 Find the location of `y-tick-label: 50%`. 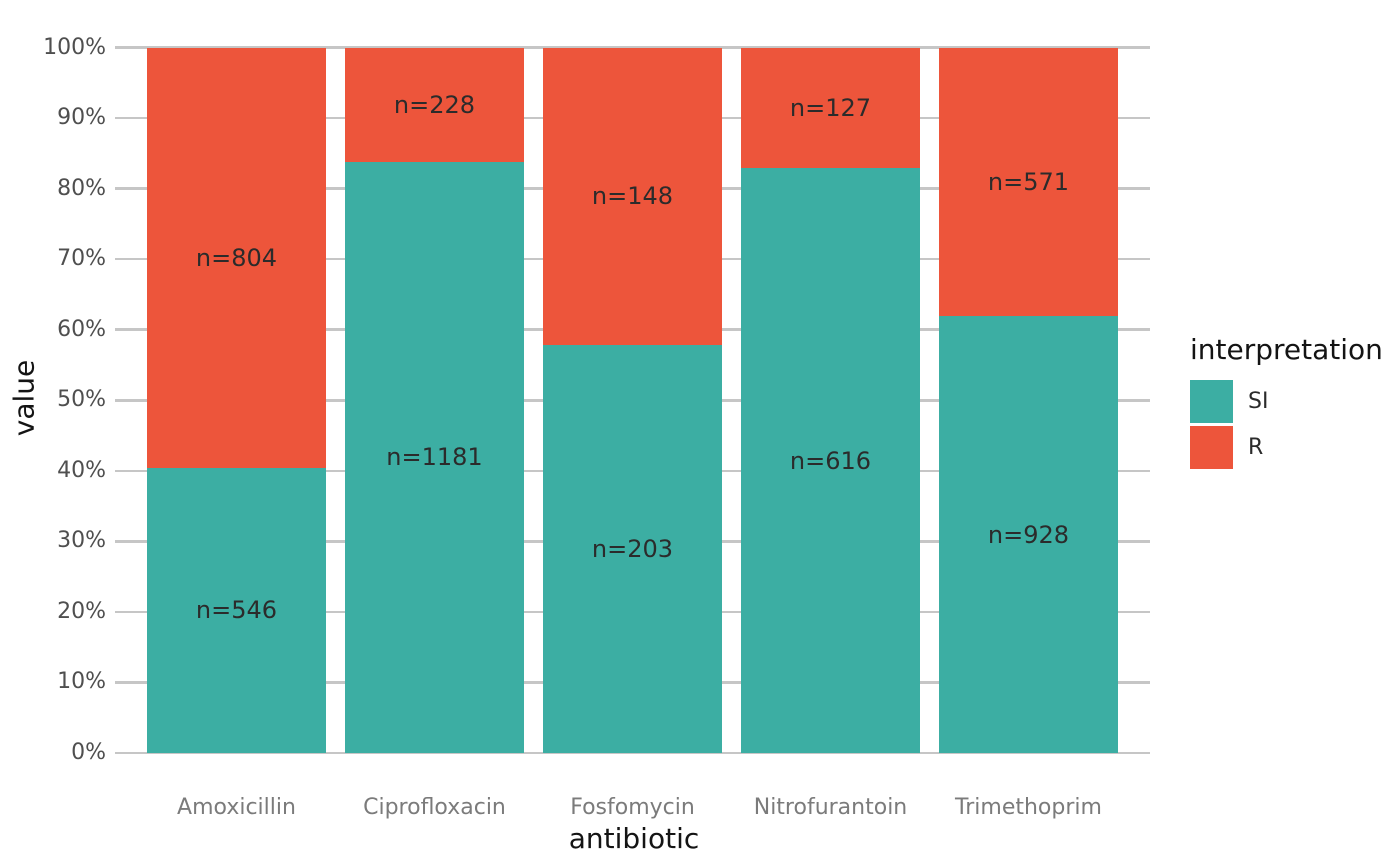

y-tick-label: 50% is located at coordinates (81, 400).